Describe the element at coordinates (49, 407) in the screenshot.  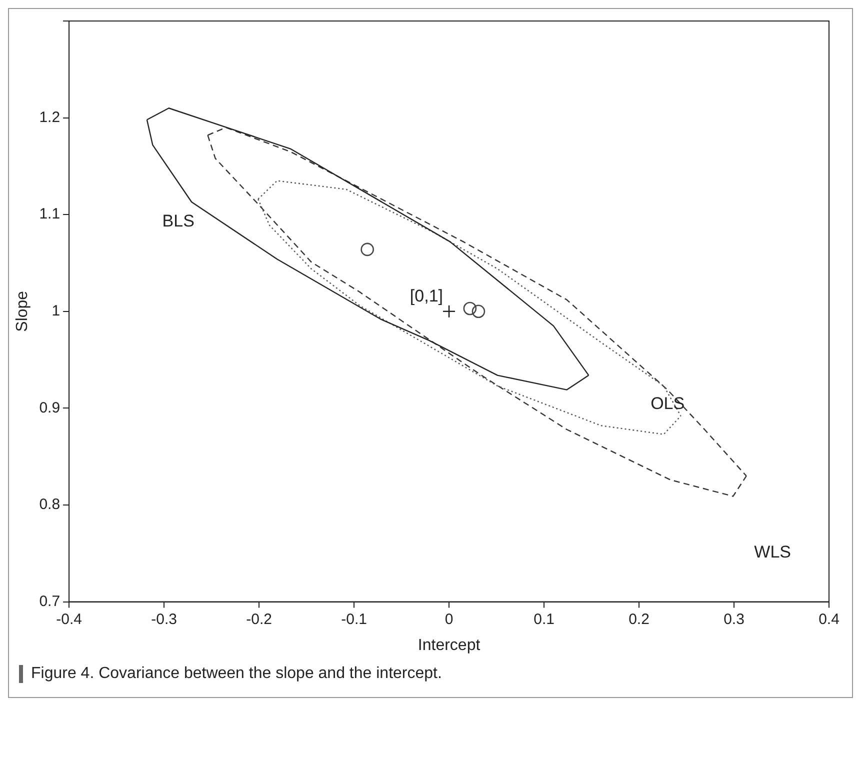
I see `y-tick-label: 0.9` at that location.